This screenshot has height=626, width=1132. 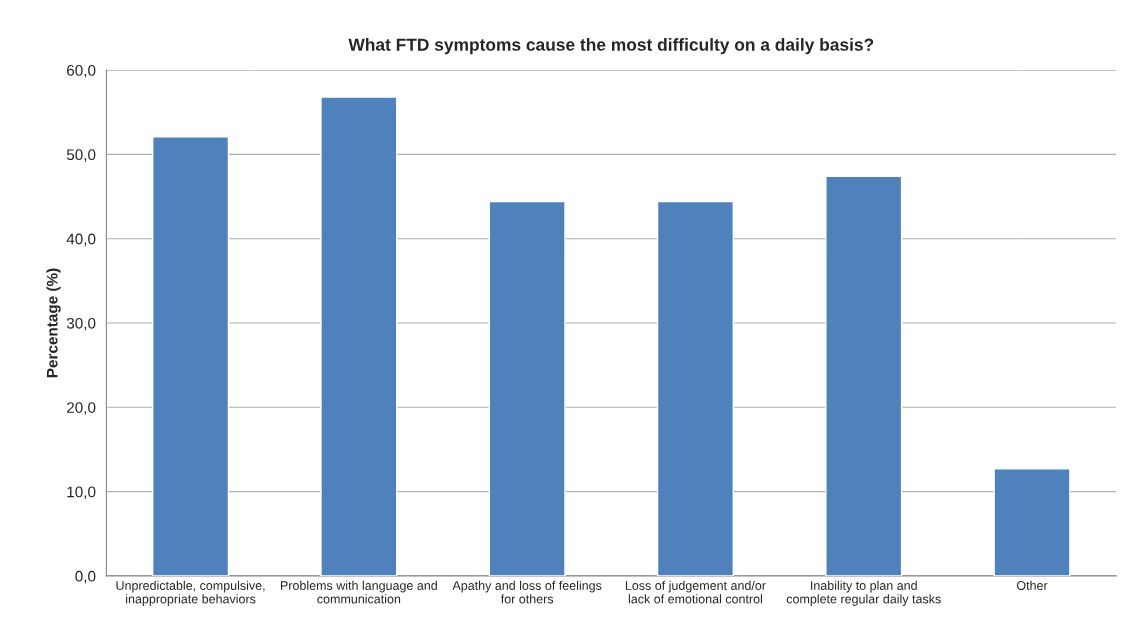 I want to click on y-axis-title: Percentage (%), so click(x=53, y=323).